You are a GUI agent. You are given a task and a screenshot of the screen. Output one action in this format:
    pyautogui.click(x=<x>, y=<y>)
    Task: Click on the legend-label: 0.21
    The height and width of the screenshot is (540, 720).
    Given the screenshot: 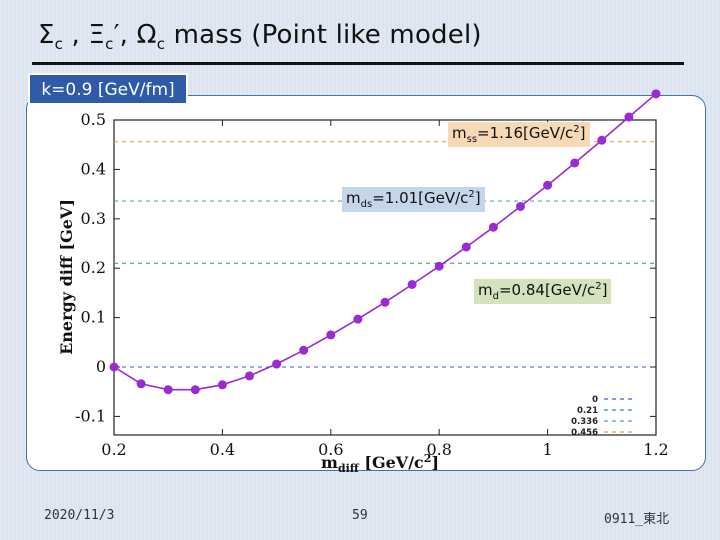 What is the action you would take?
    pyautogui.click(x=587, y=411)
    